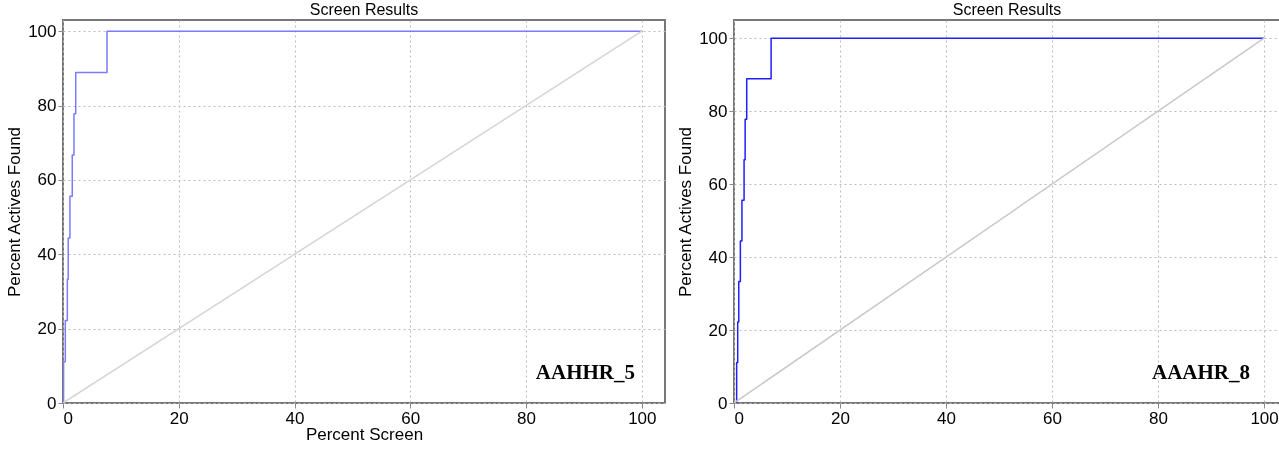 The image size is (1279, 456). Describe the element at coordinates (1201, 372) in the screenshot. I see `annotation: AAAHR_8` at that location.